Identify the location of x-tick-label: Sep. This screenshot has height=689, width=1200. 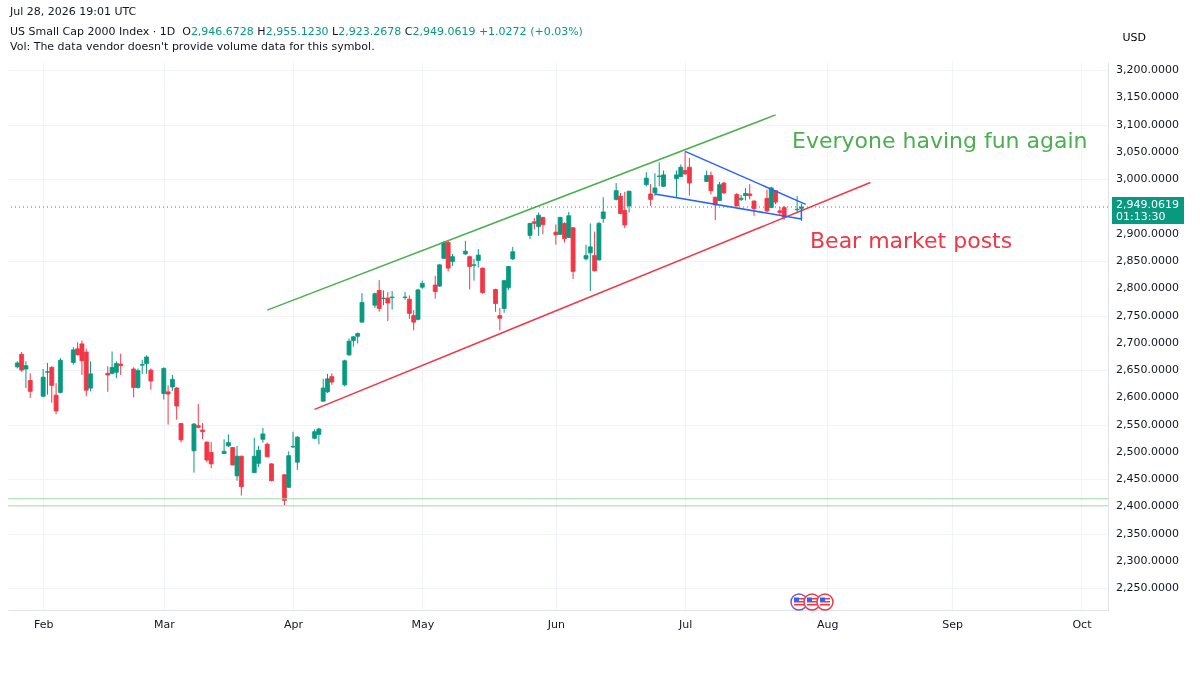
(953, 624).